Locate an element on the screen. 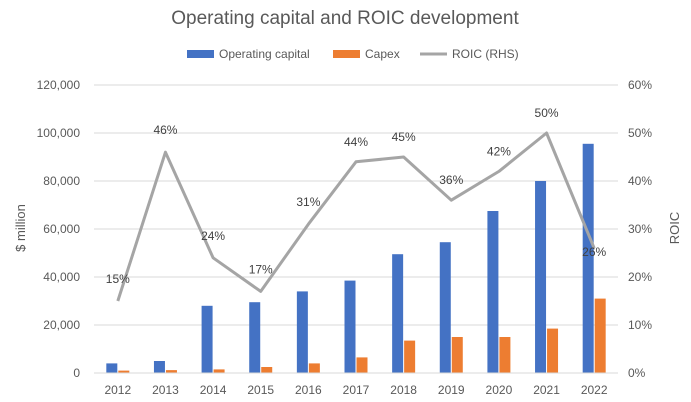 The image size is (691, 402). y-tick-left: 100,000 is located at coordinates (59, 133).